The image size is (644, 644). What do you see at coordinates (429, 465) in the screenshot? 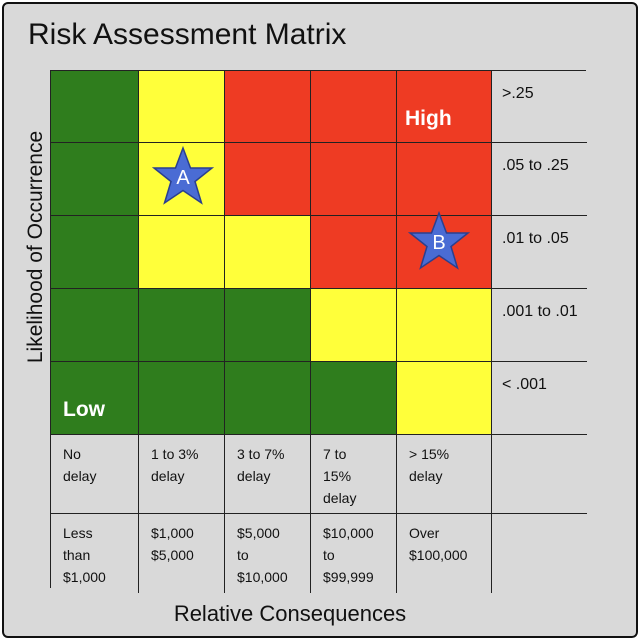
I see `schedule-text: > 15% delay` at bounding box center [429, 465].